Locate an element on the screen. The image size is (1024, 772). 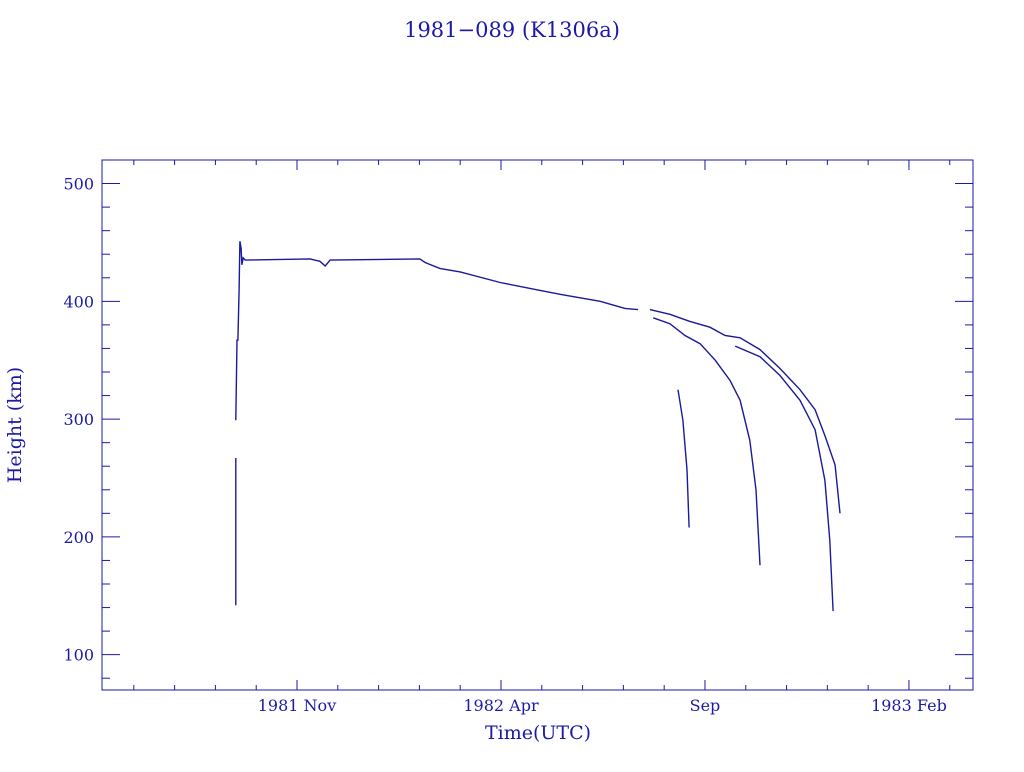
x-tick-label: 1982 Apr is located at coordinates (501, 705).